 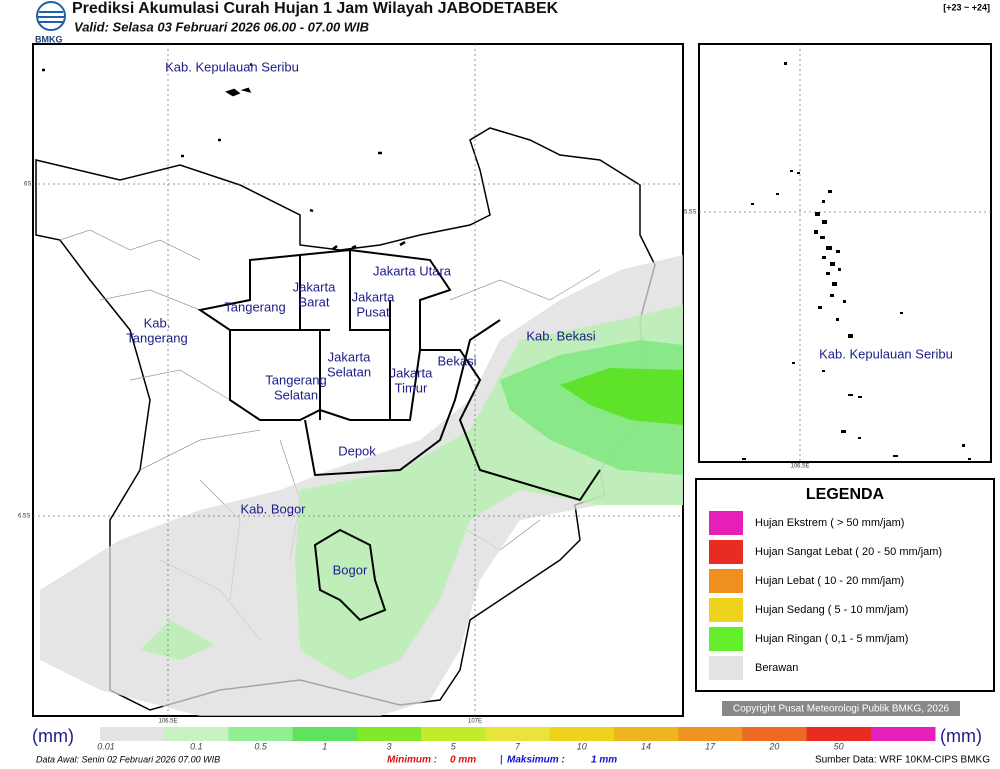 I want to click on region-label: Pusat, so click(x=373, y=311).